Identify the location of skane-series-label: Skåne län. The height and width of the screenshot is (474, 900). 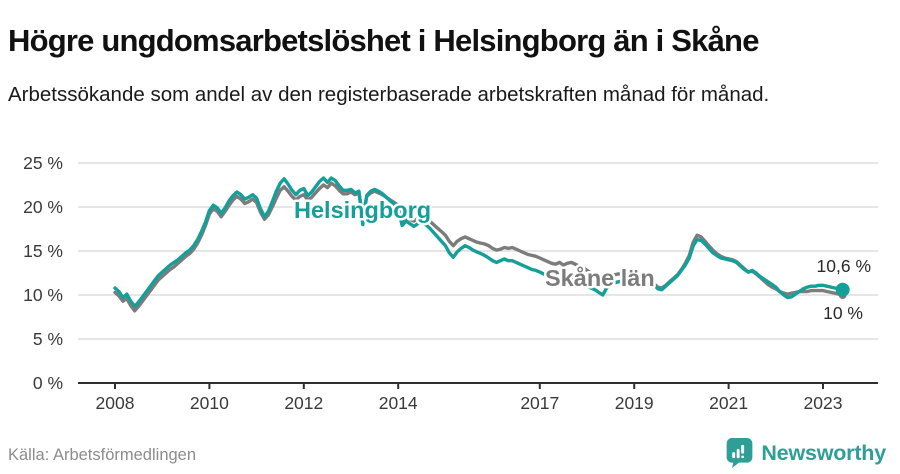
(600, 278).